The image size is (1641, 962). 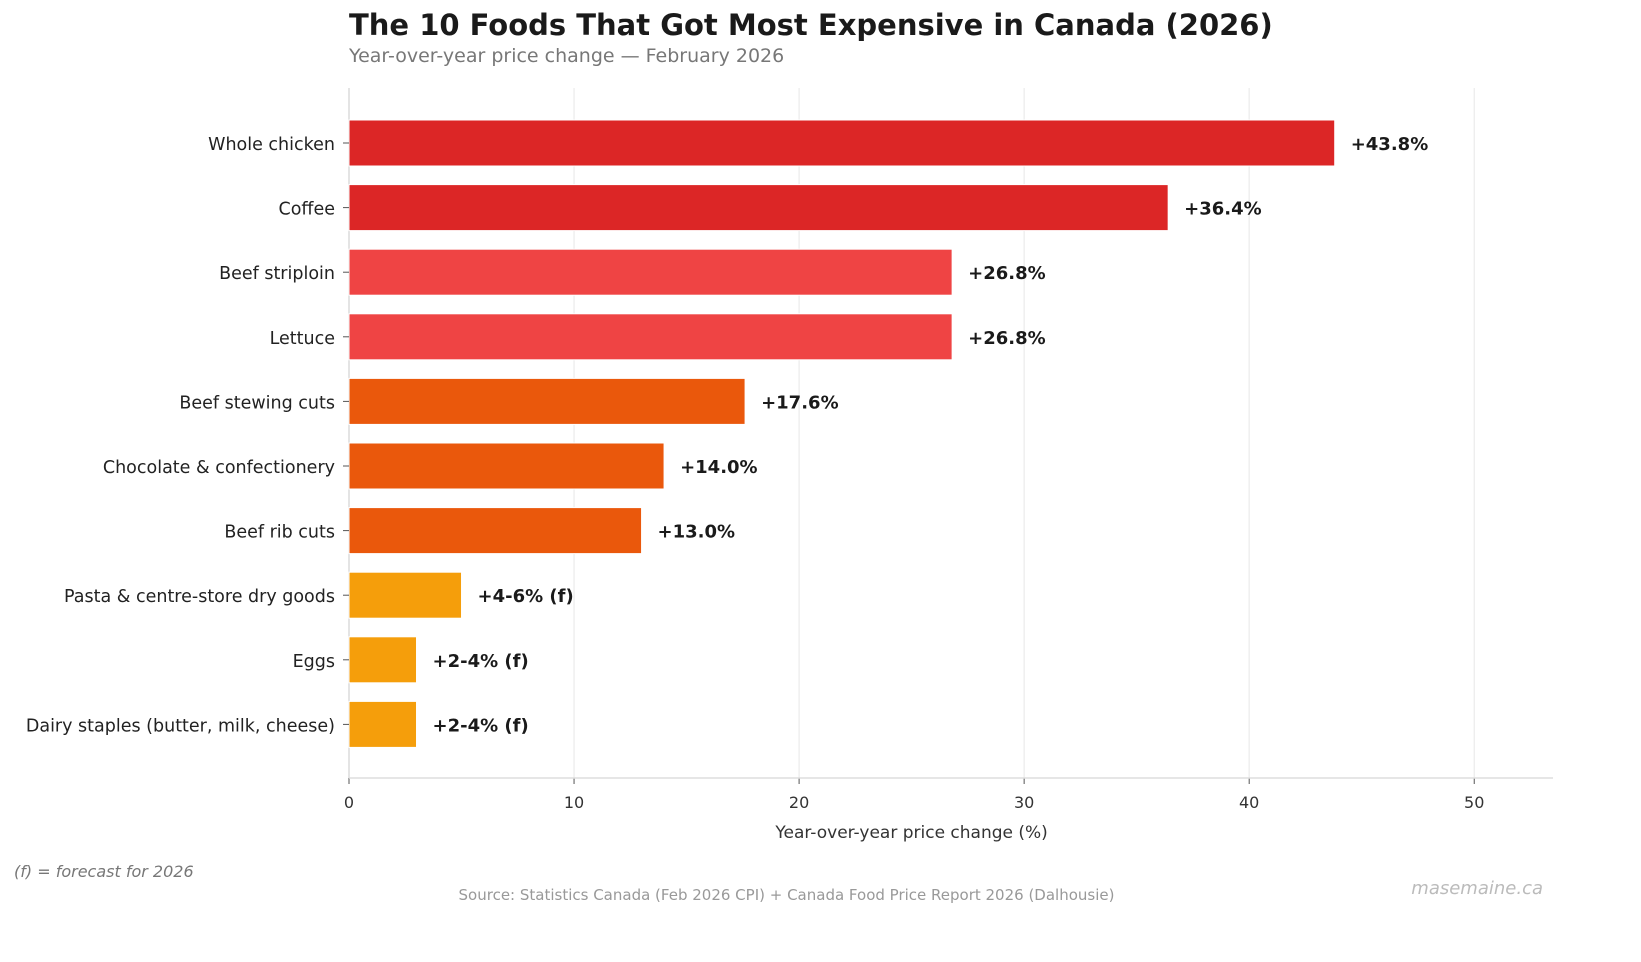 I want to click on data-label: +17.6%, so click(x=800, y=402).